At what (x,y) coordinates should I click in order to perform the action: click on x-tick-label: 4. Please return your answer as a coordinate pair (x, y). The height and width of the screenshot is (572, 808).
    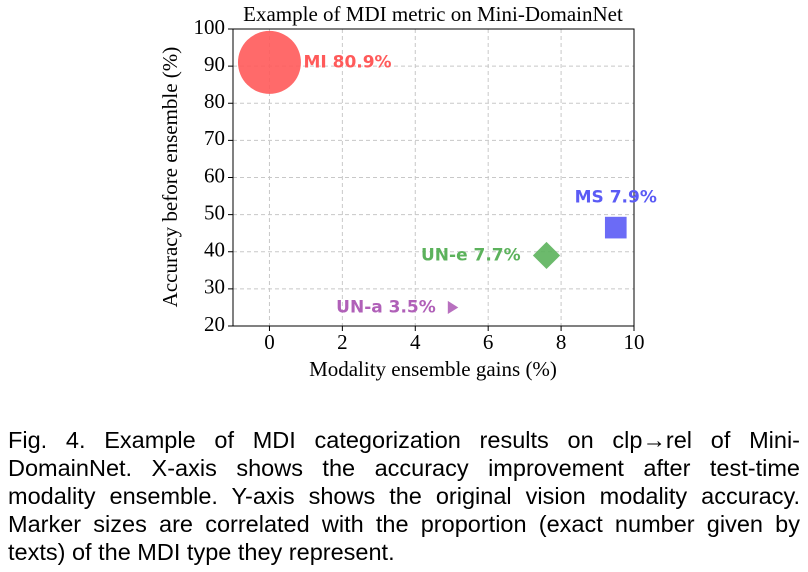
    Looking at the image, I should click on (415, 342).